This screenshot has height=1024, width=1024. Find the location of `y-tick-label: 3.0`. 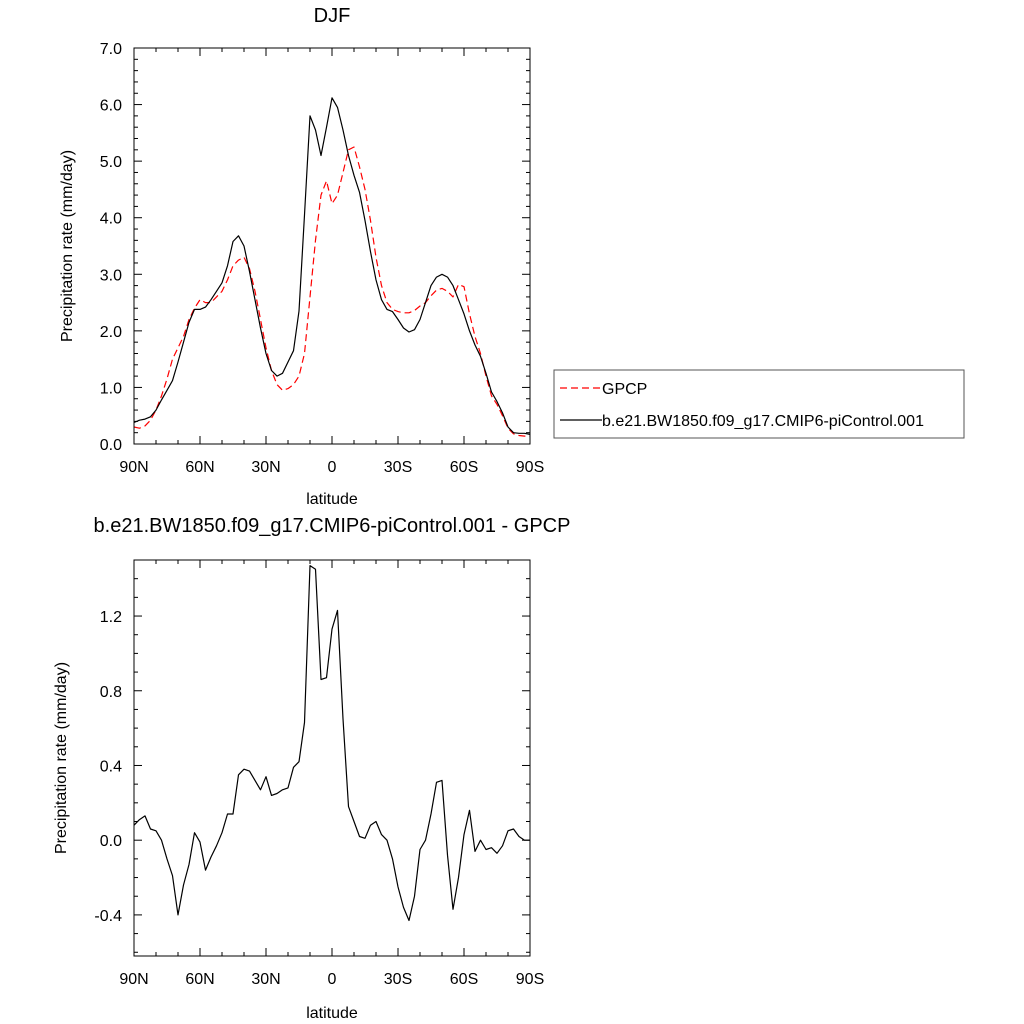

y-tick-label: 3.0 is located at coordinates (111, 275).